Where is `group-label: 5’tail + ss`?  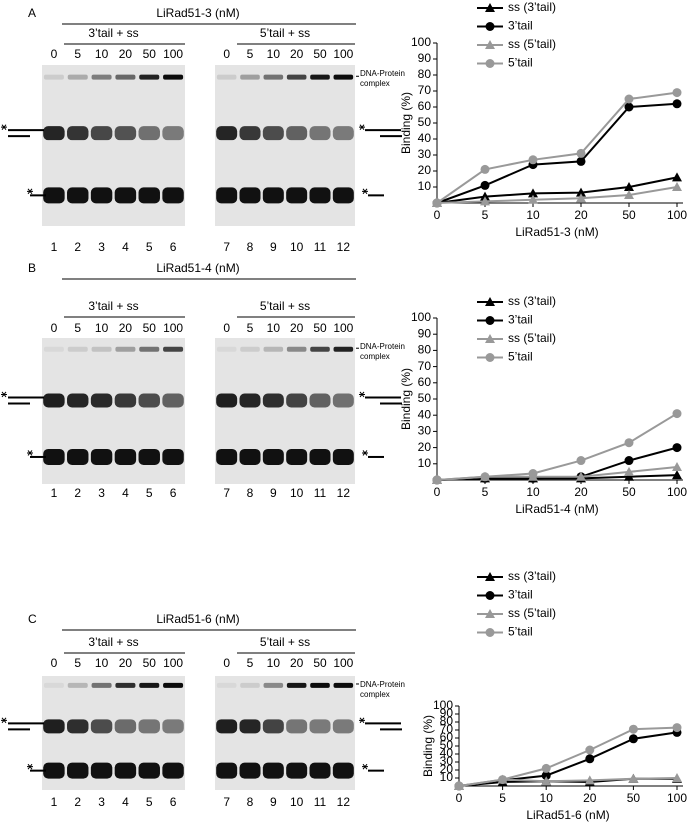
group-label: 5’tail + ss is located at coordinates (285, 642).